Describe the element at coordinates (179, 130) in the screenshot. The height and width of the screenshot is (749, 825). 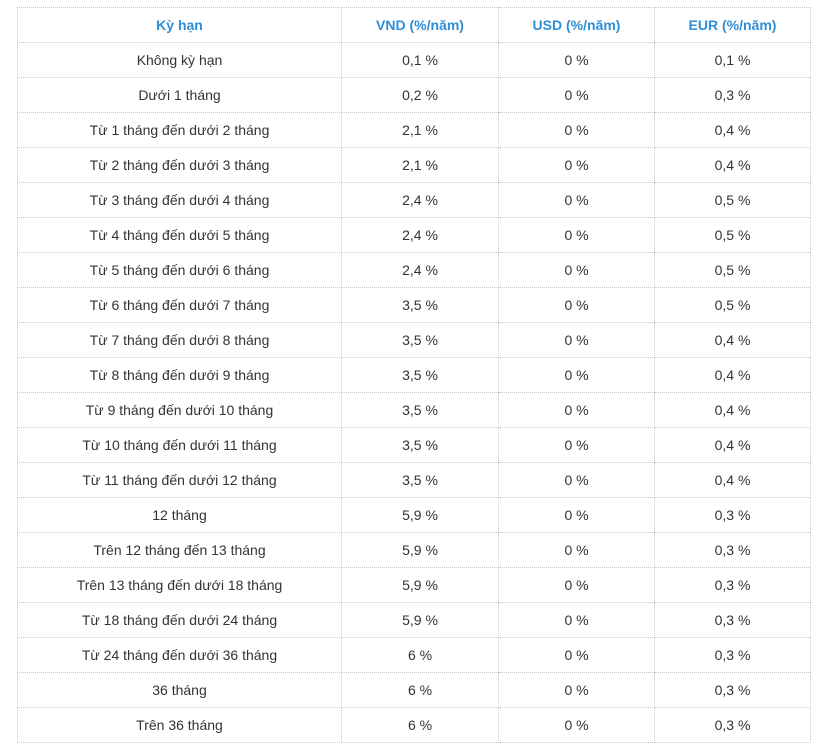
I see `table-cell: Từ 1 tháng đến dưới 2 tháng` at that location.